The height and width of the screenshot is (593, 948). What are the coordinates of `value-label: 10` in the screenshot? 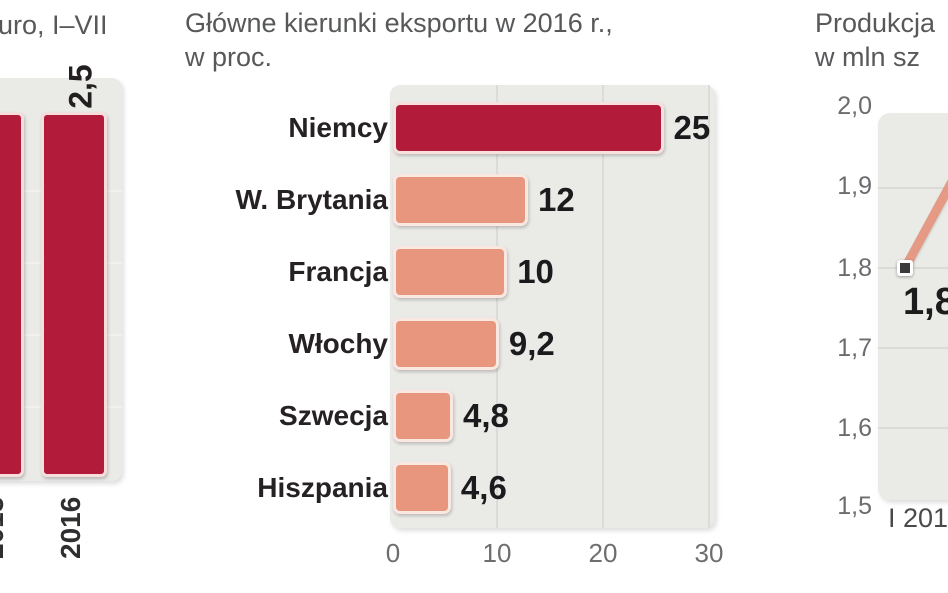 It's located at (535, 271).